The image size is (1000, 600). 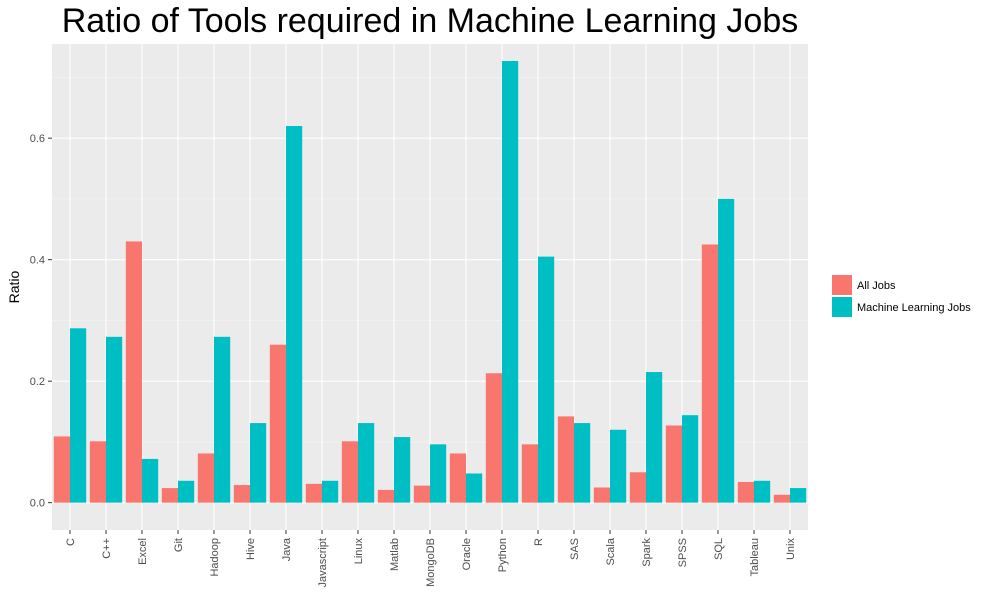 What do you see at coordinates (330, 491) in the screenshot?
I see `bar-machine-learning-jobs-javascript` at bounding box center [330, 491].